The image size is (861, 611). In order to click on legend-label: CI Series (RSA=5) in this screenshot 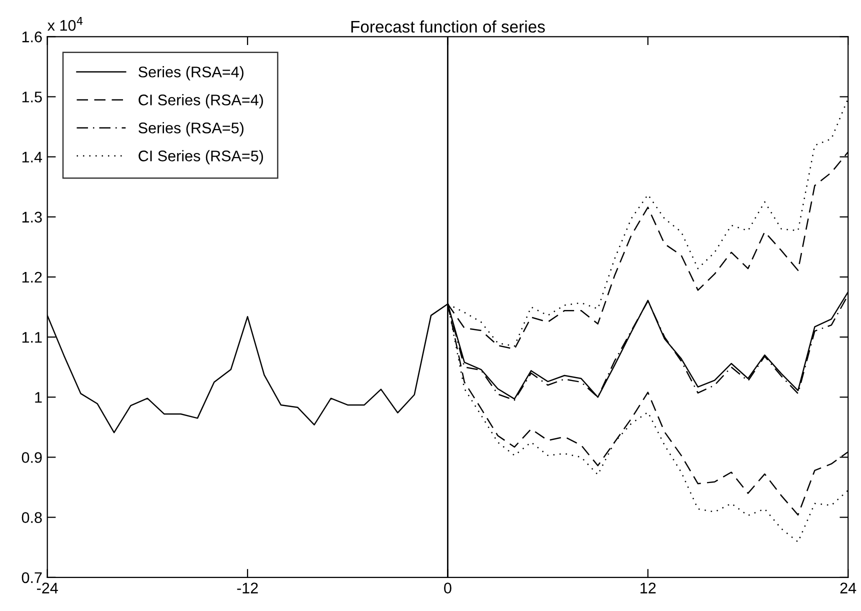, I will do `click(200, 157)`.